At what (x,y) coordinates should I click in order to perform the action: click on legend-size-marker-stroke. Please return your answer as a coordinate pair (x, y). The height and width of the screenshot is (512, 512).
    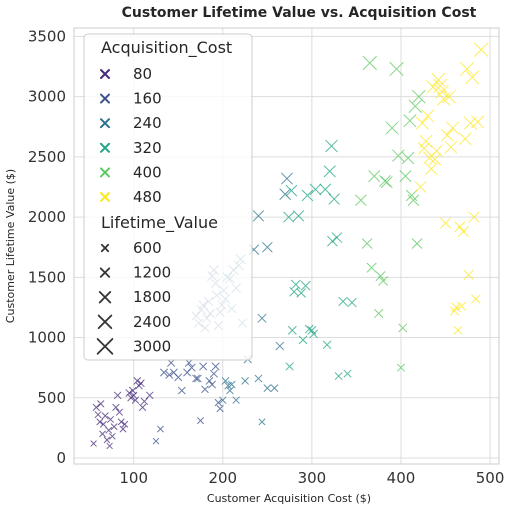
    Looking at the image, I should click on (105, 272).